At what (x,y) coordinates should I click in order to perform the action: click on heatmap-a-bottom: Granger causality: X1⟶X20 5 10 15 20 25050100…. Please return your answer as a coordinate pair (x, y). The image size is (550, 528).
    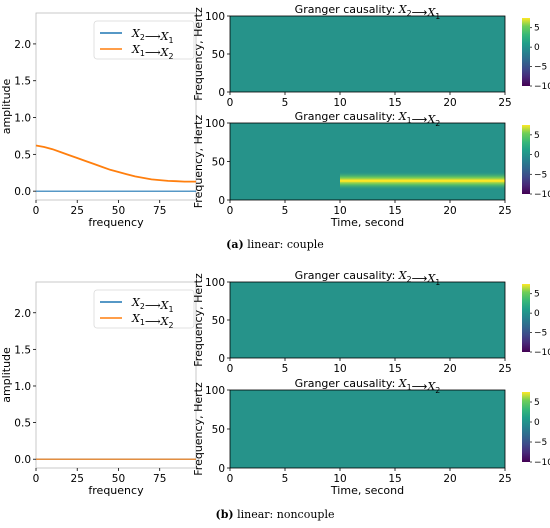
    Looking at the image, I should click on (371, 169).